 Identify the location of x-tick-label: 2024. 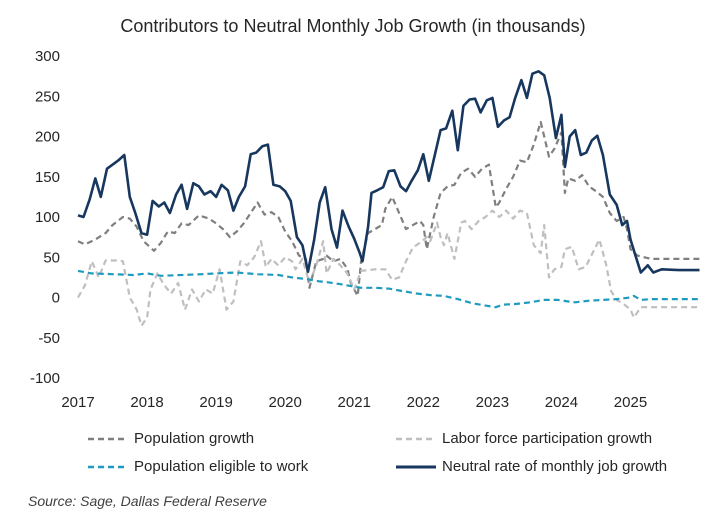
(561, 402).